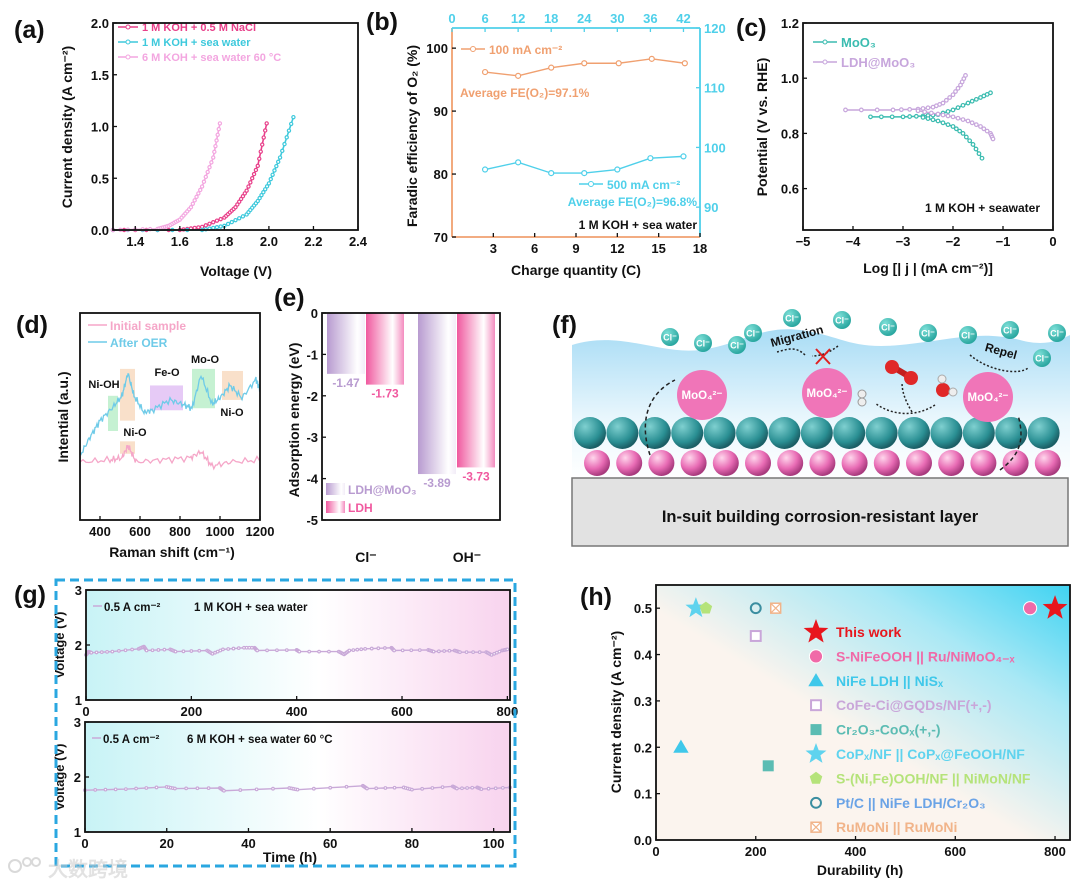  Describe the element at coordinates (494, 843) in the screenshot. I see `x-tick-label: 100` at that location.